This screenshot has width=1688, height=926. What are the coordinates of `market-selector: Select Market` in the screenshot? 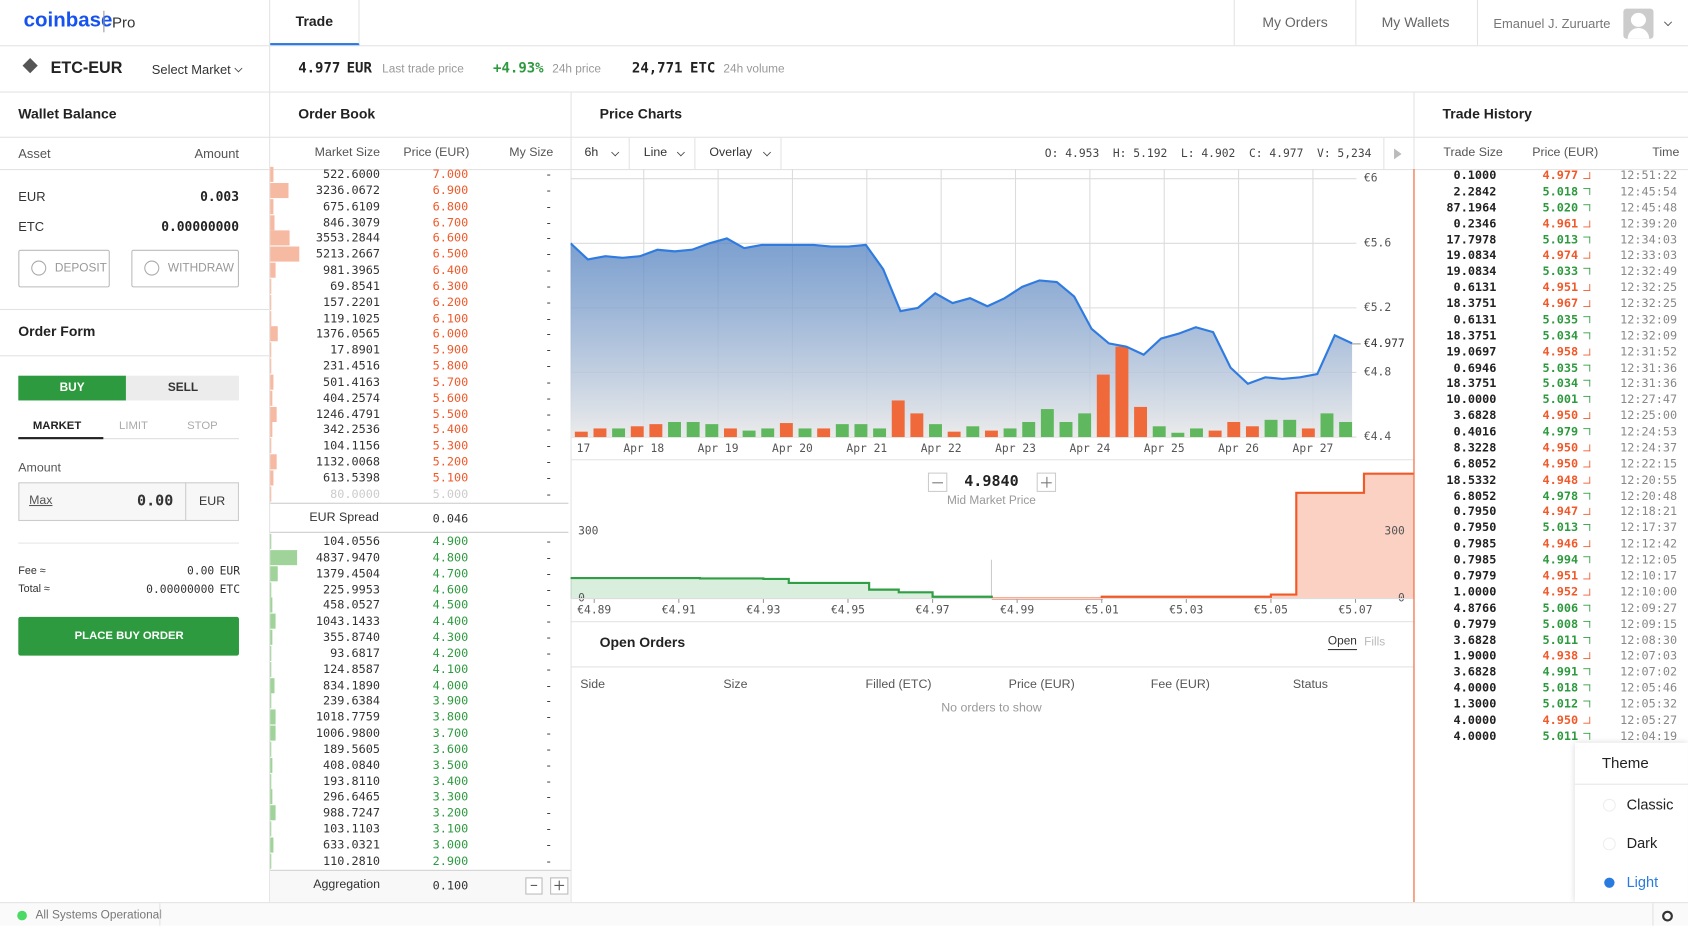 It's located at (191, 70).